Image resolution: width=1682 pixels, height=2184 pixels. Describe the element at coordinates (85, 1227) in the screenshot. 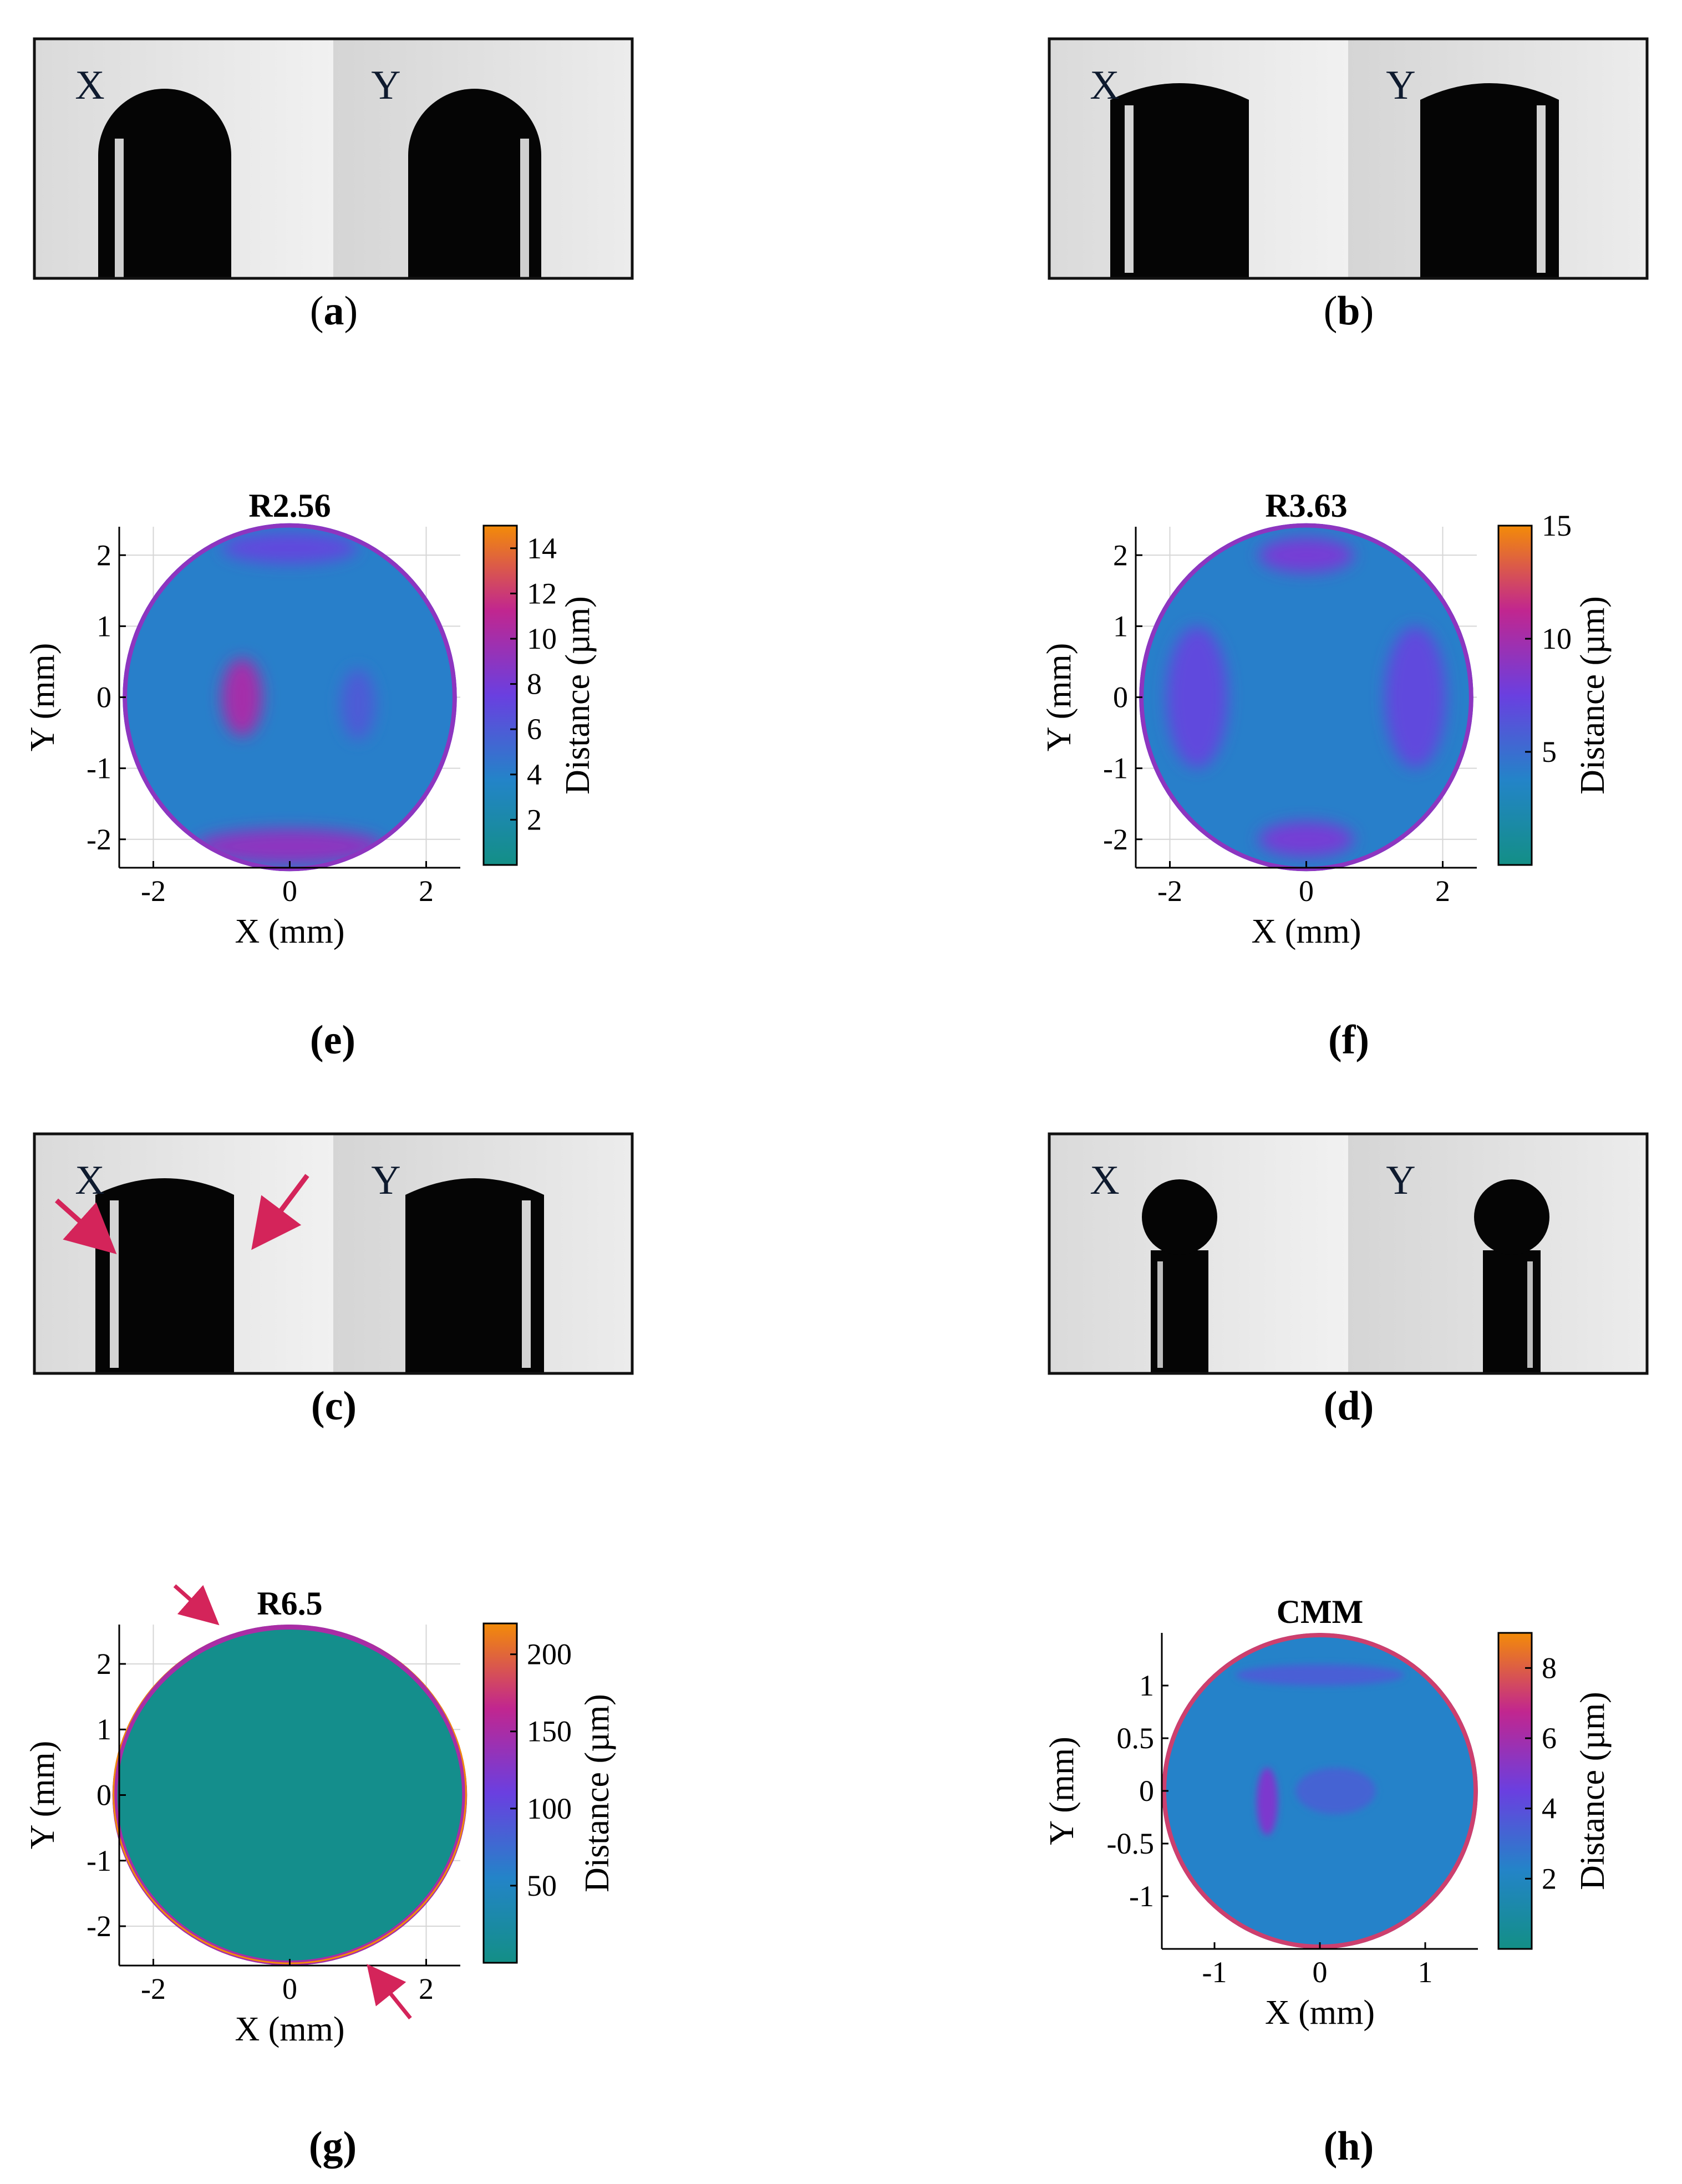

I see `arrow-pointer-left` at that location.